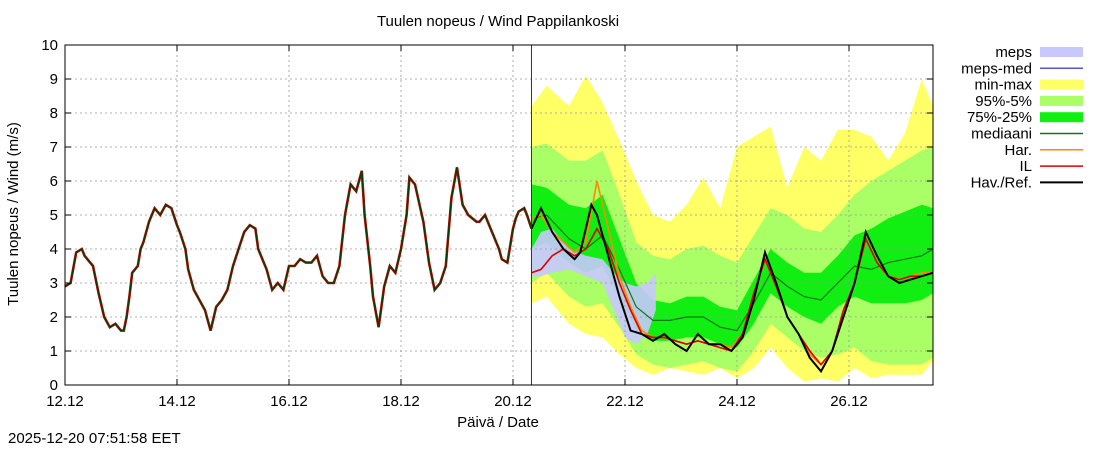 The image size is (1100, 450). What do you see at coordinates (498, 422) in the screenshot?
I see `x-axis-label: Päivä / Date` at bounding box center [498, 422].